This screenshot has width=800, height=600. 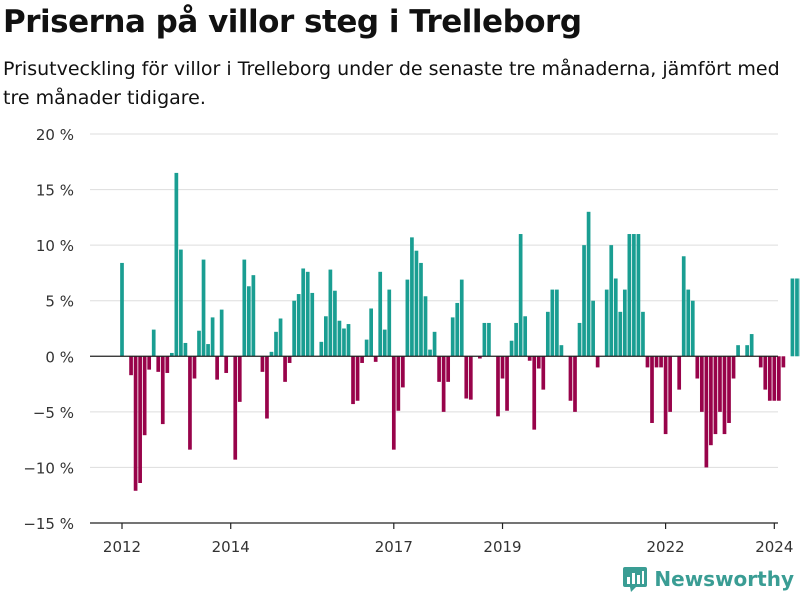 What do you see at coordinates (59, 302) in the screenshot?
I see `y-tick-label: 5 %` at bounding box center [59, 302].